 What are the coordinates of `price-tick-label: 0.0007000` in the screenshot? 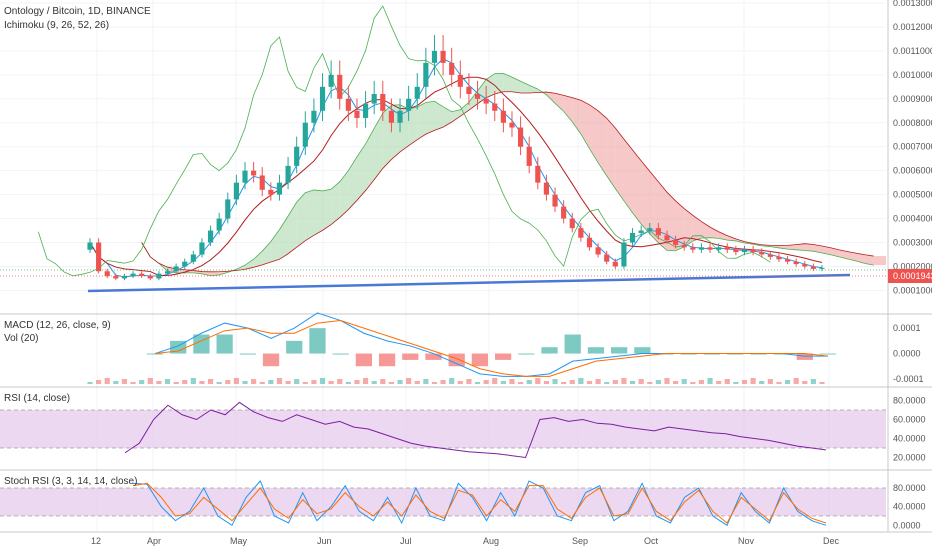 It's located at (912, 147).